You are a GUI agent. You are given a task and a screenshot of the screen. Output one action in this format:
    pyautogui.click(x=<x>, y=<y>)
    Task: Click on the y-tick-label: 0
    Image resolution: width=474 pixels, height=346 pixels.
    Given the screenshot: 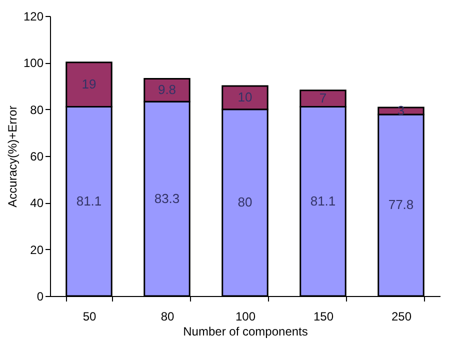 What is the action you would take?
    pyautogui.click(x=40, y=297)
    